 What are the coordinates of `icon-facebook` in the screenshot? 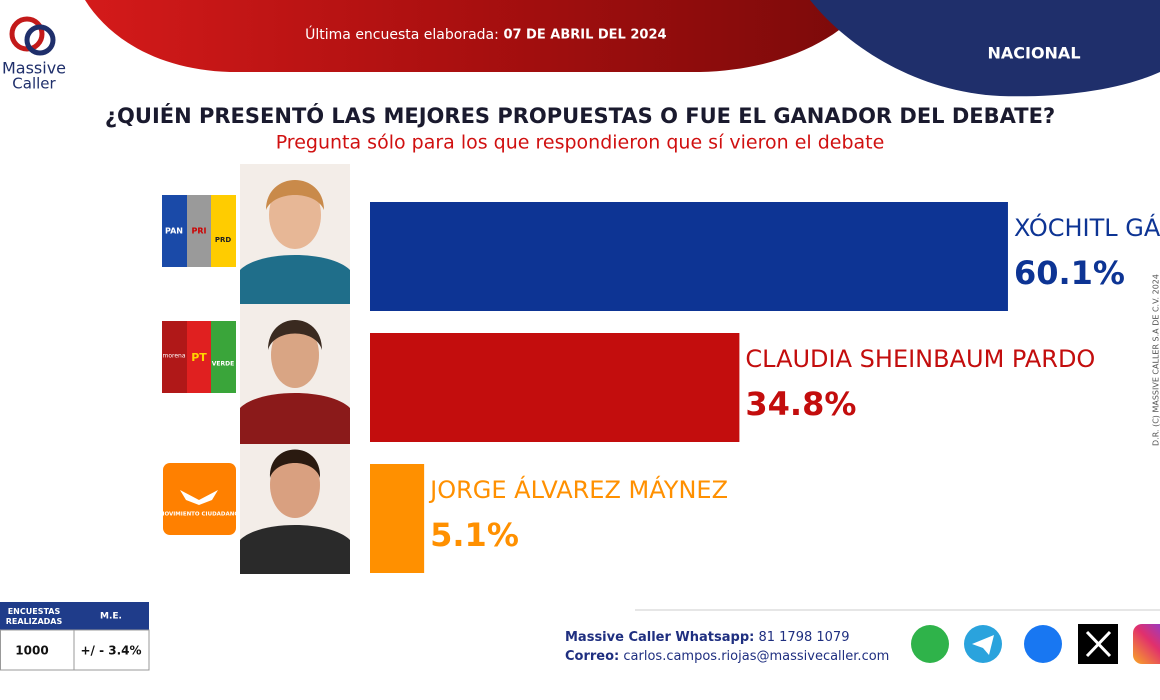 It's located at (1043, 644).